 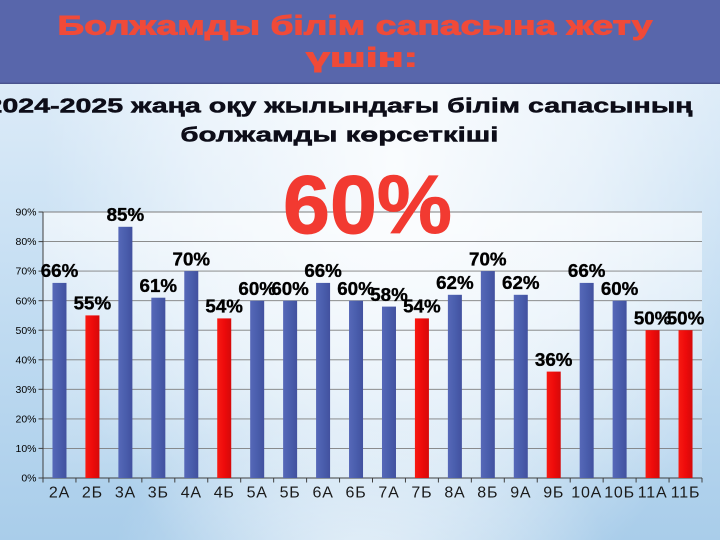 I want to click on svg-text: 11Б, so click(x=686, y=493).